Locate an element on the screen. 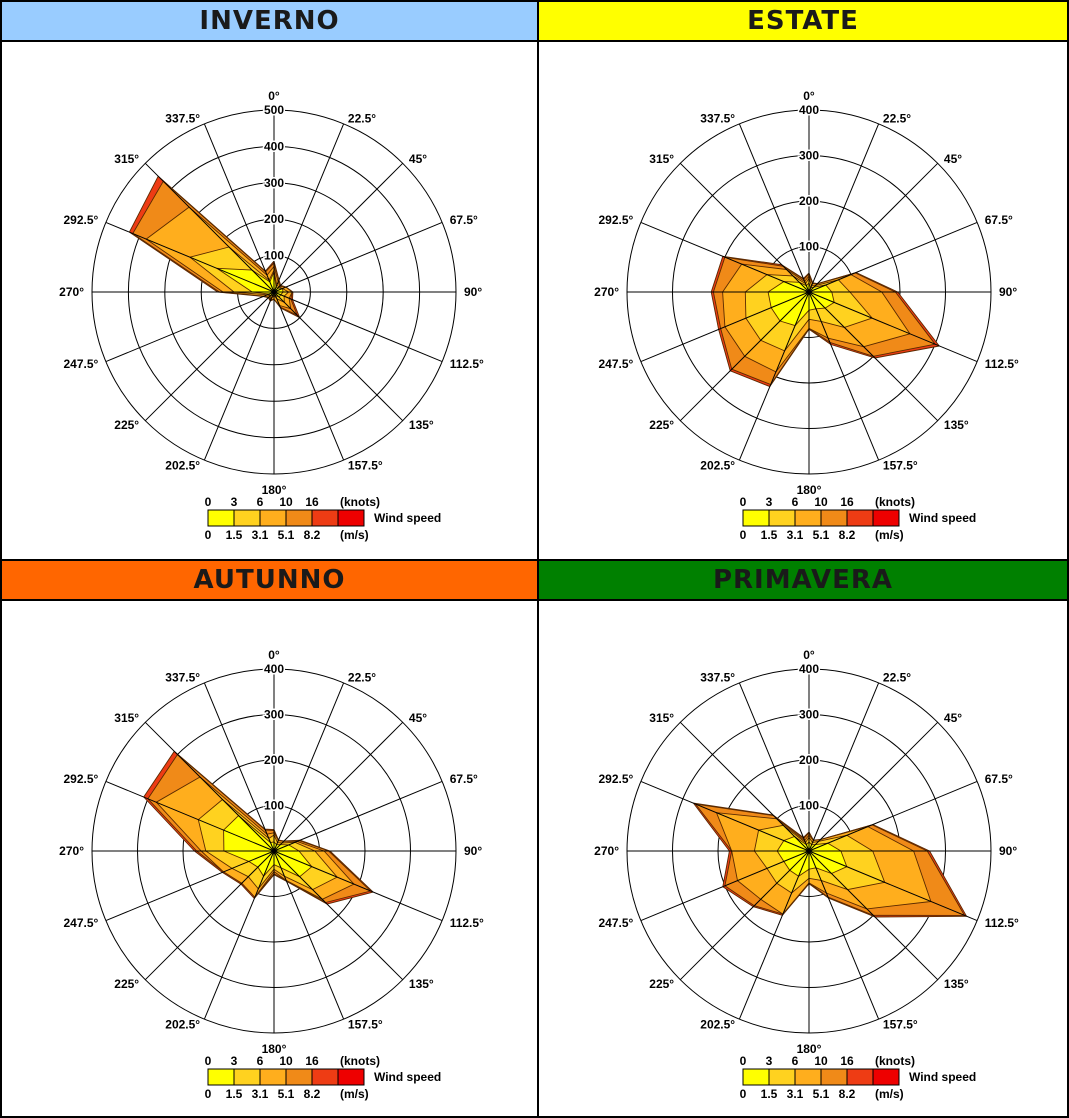 The image size is (1069, 1118). legend-ms-tick: 5.1 is located at coordinates (821, 535).